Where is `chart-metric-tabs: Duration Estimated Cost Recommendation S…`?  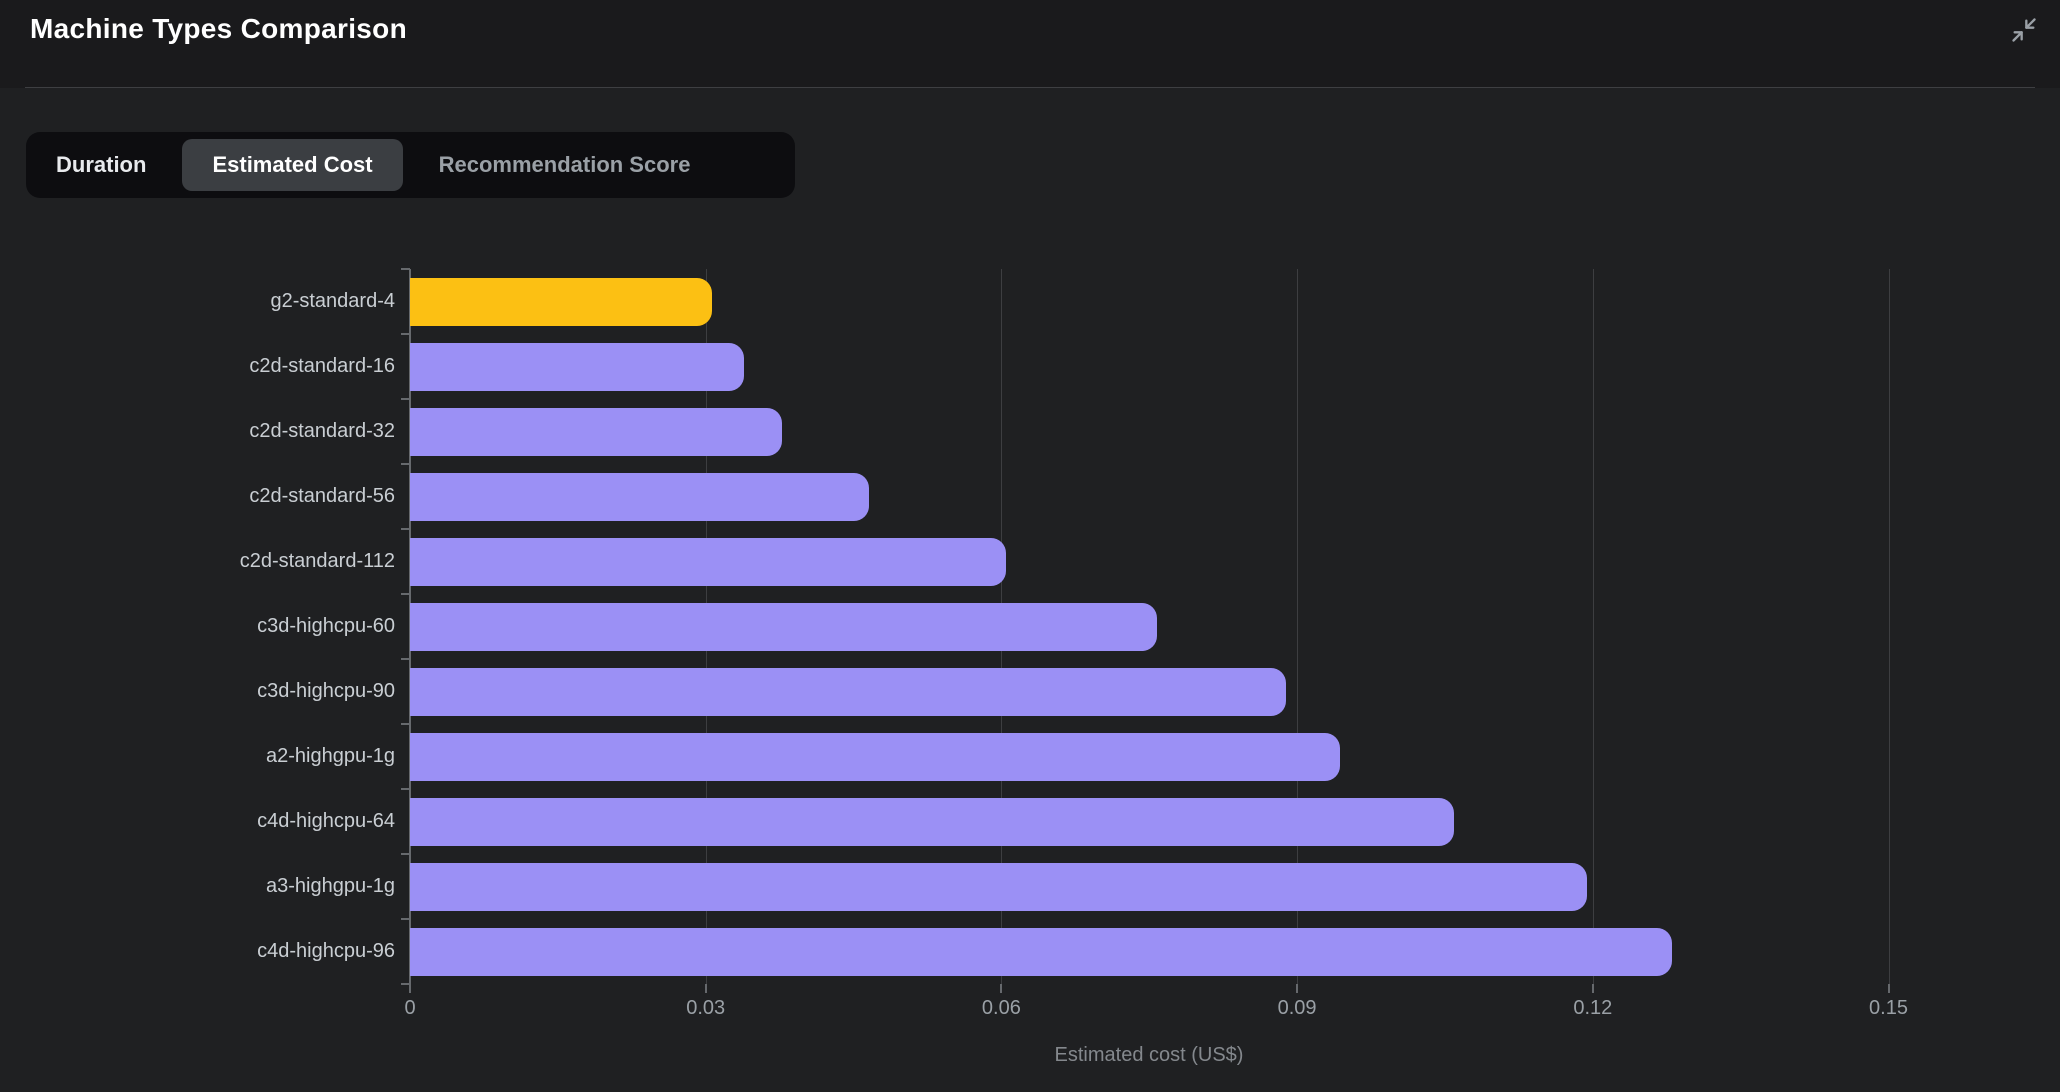 chart-metric-tabs: Duration Estimated Cost Recommendation S… is located at coordinates (410, 165).